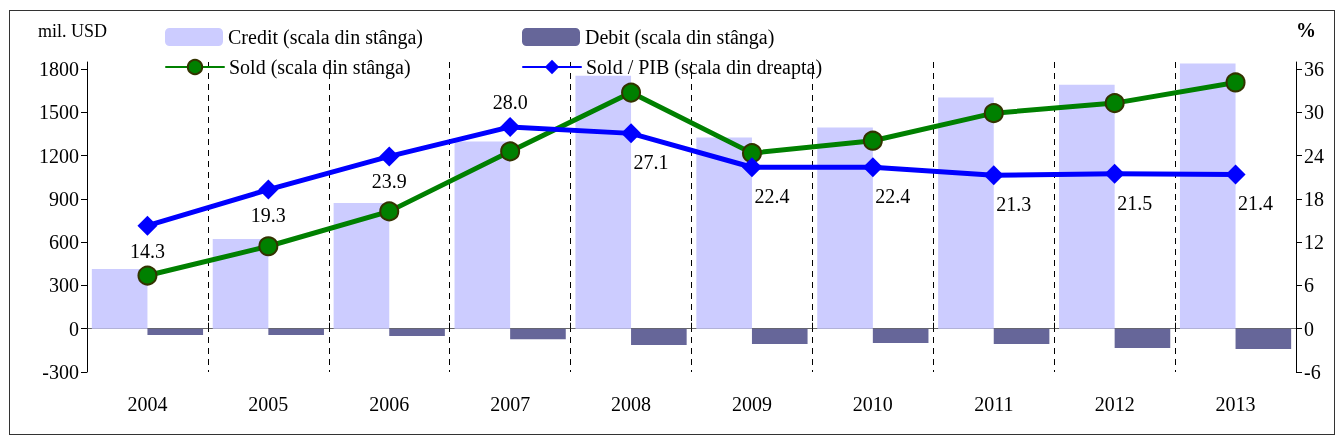 This screenshot has height=439, width=1340. I want to click on y-tick-label: 1800, so click(59, 69).